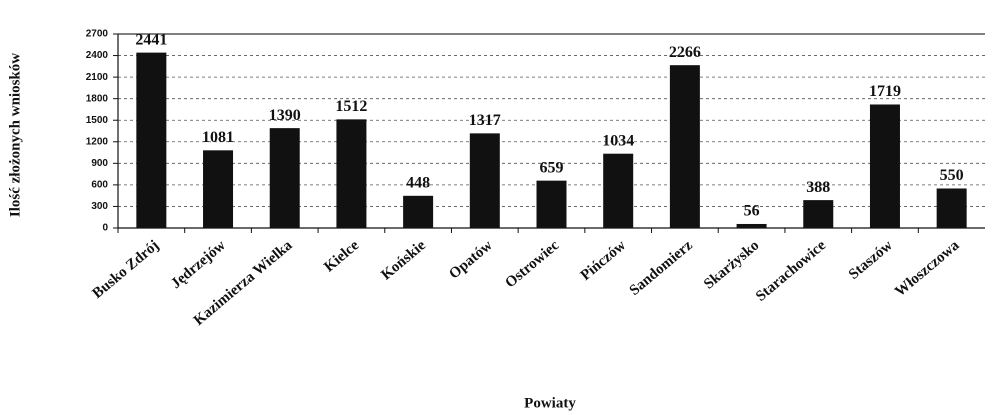 The width and height of the screenshot is (995, 415). Describe the element at coordinates (661, 268) in the screenshot. I see `x-tick-label: Sandomierz` at that location.